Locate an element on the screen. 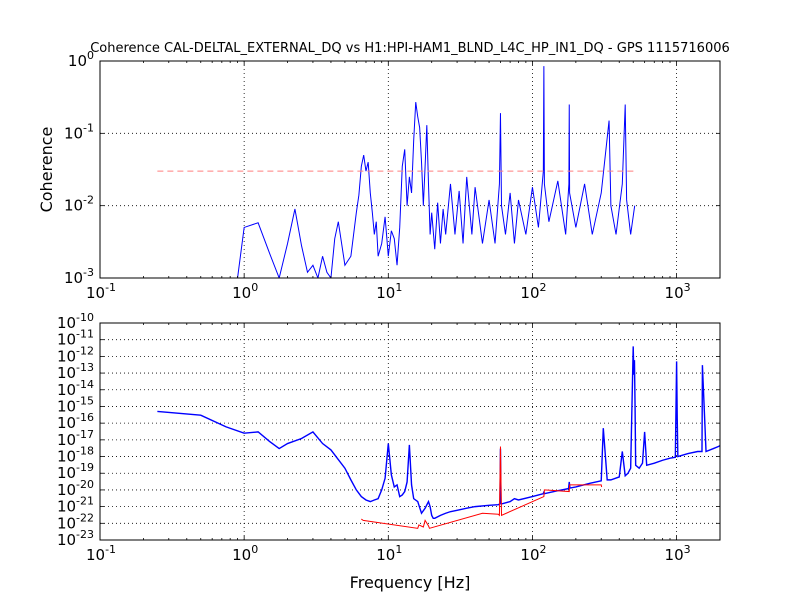  y-tick-label: 10⁻¹⁰ is located at coordinates (75, 321).